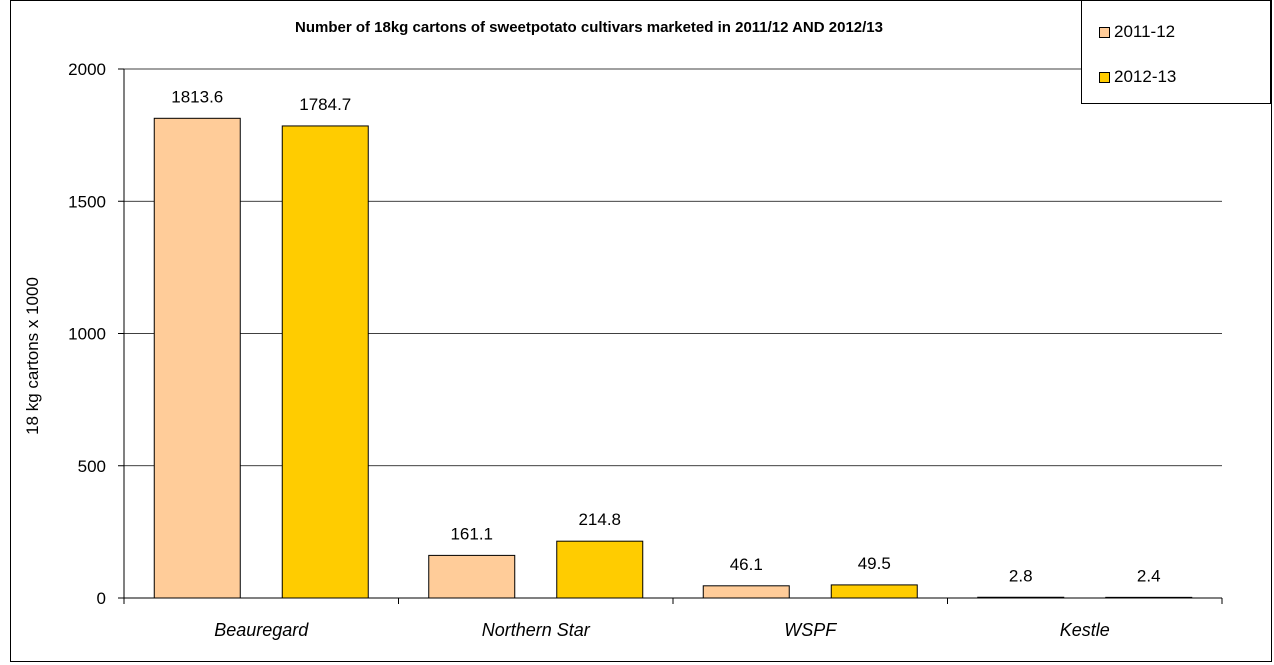  Describe the element at coordinates (1085, 630) in the screenshot. I see `x-tick-label: Kestle` at that location.